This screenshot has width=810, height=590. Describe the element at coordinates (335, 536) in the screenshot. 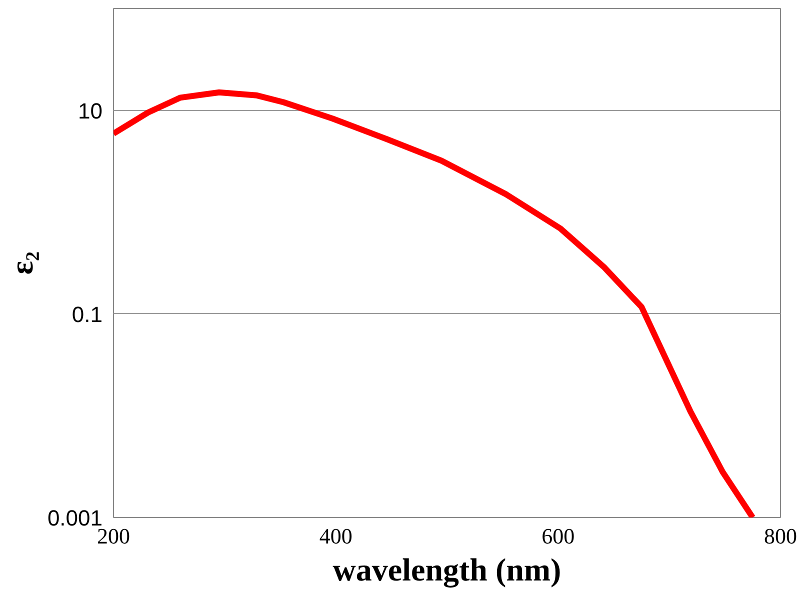

I see `x-tick-label: 400` at that location.